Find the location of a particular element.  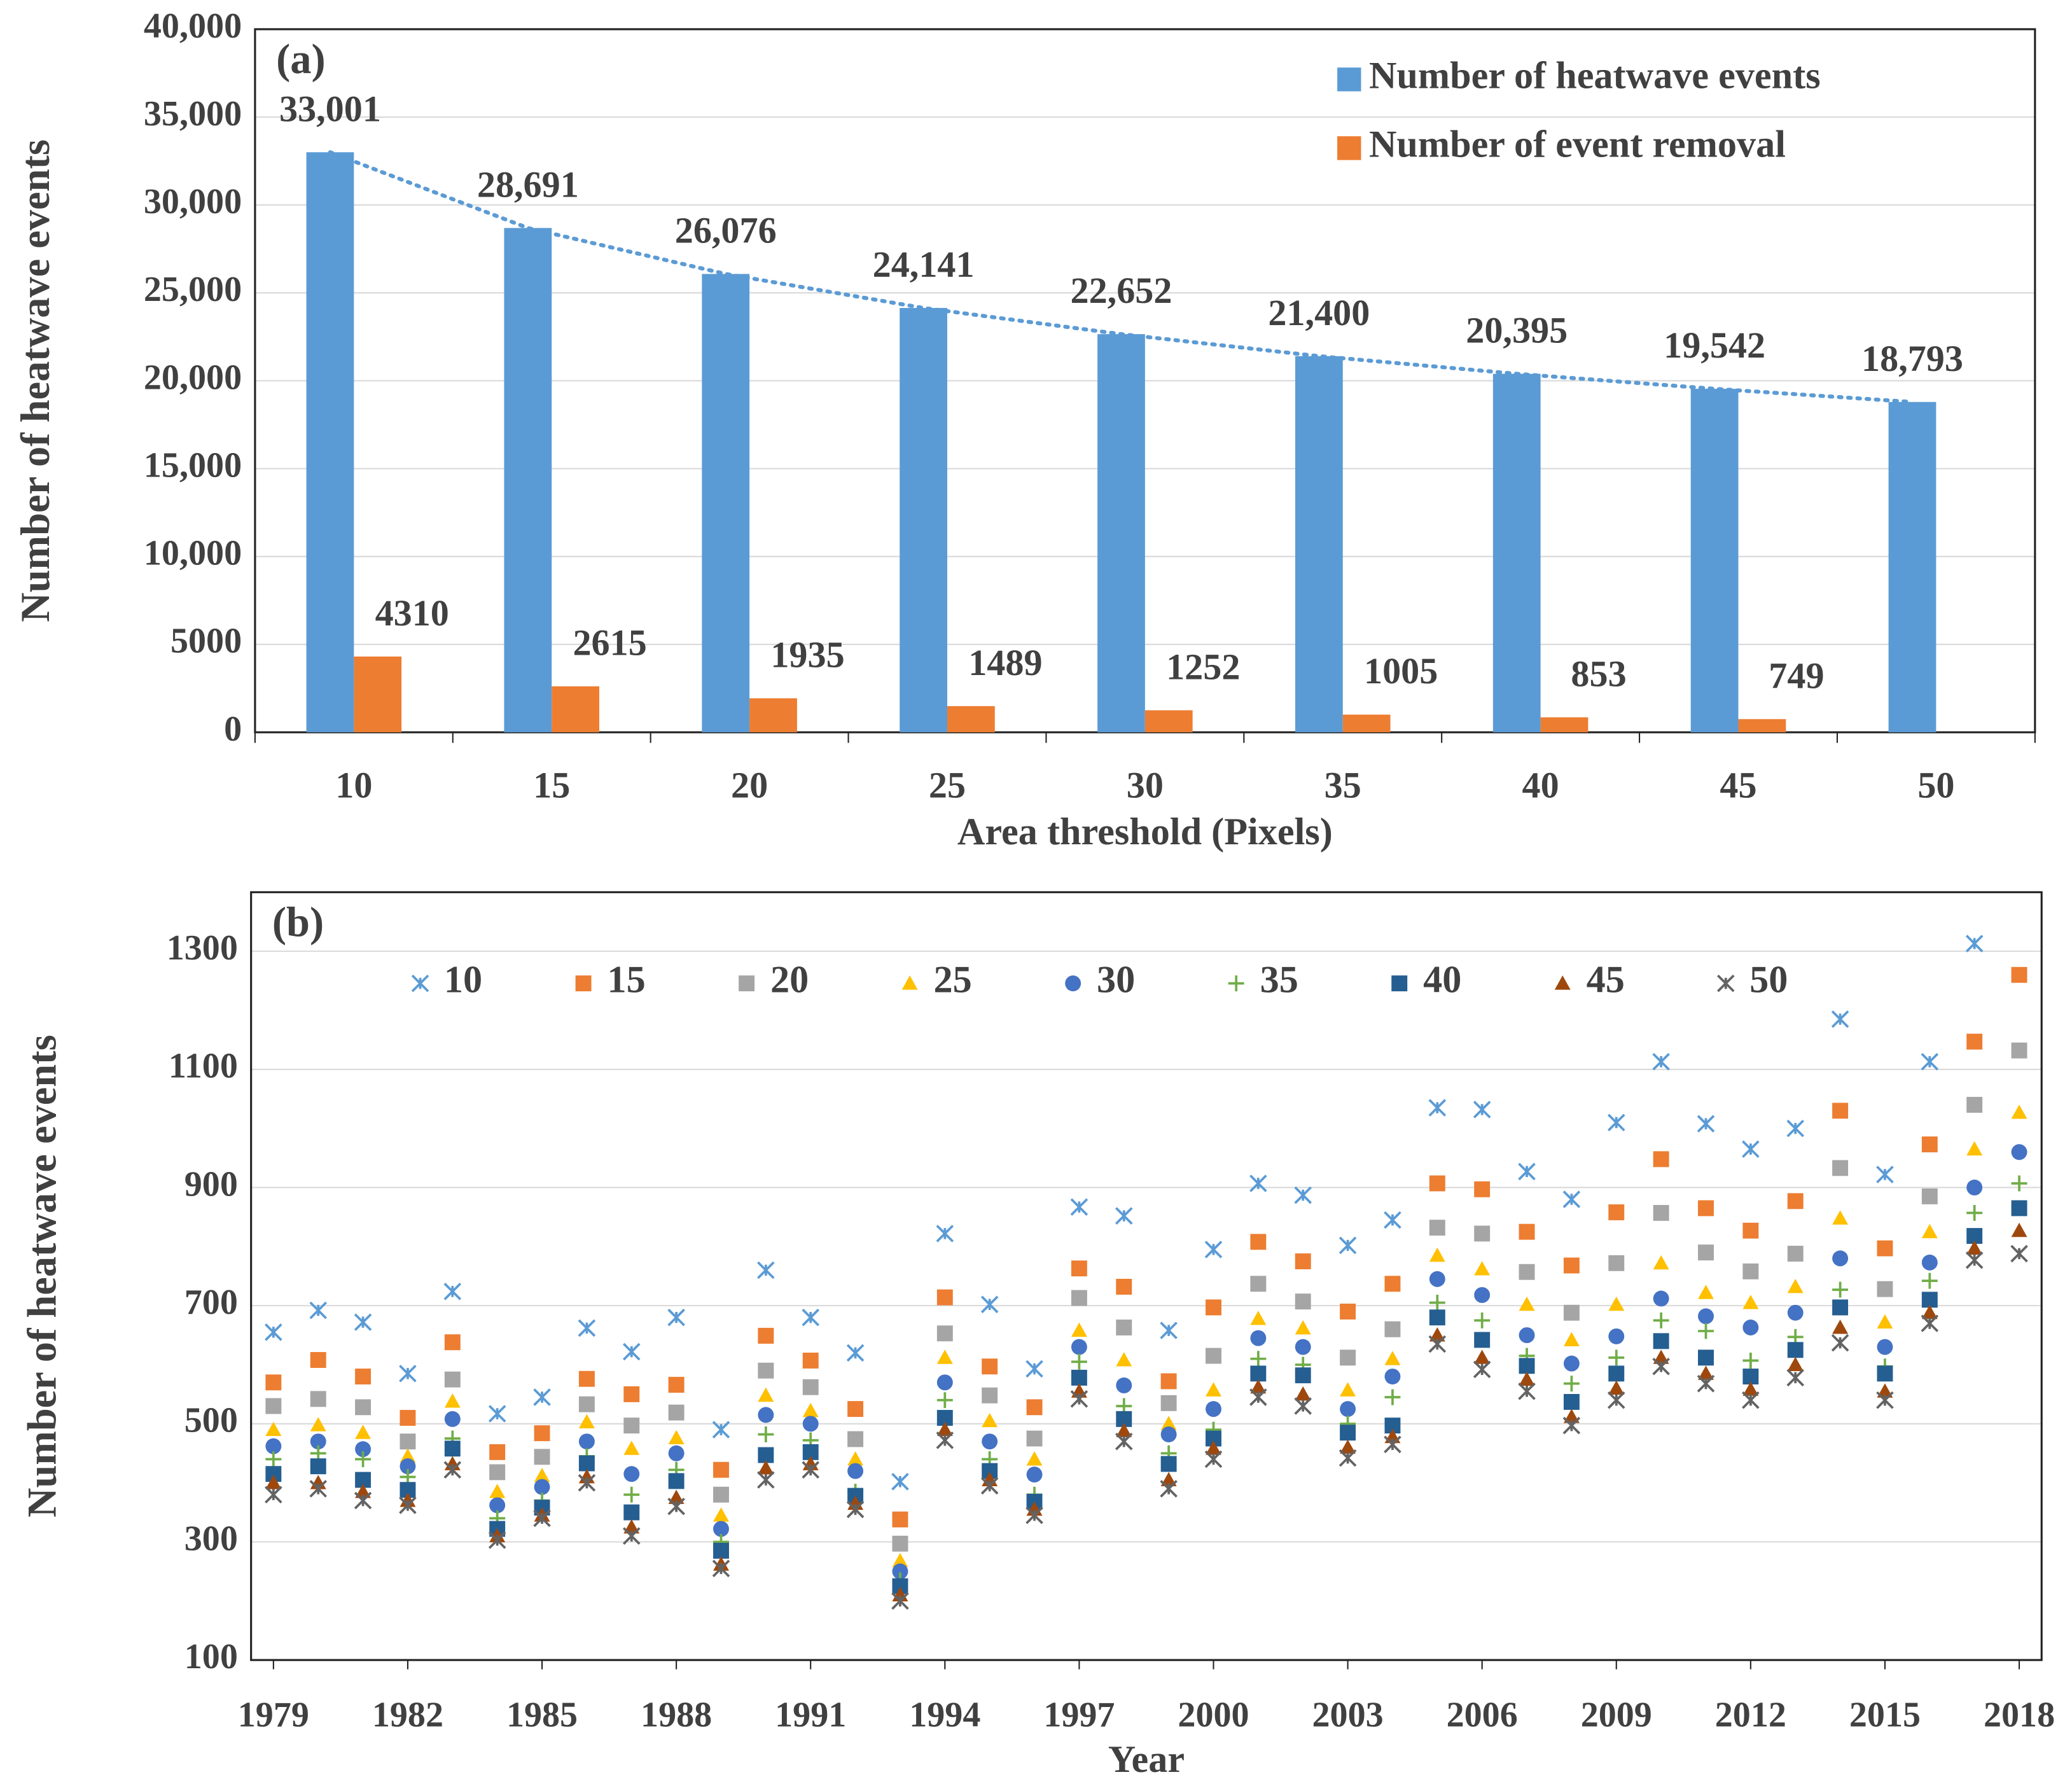

legend-label: 15 is located at coordinates (626, 979).